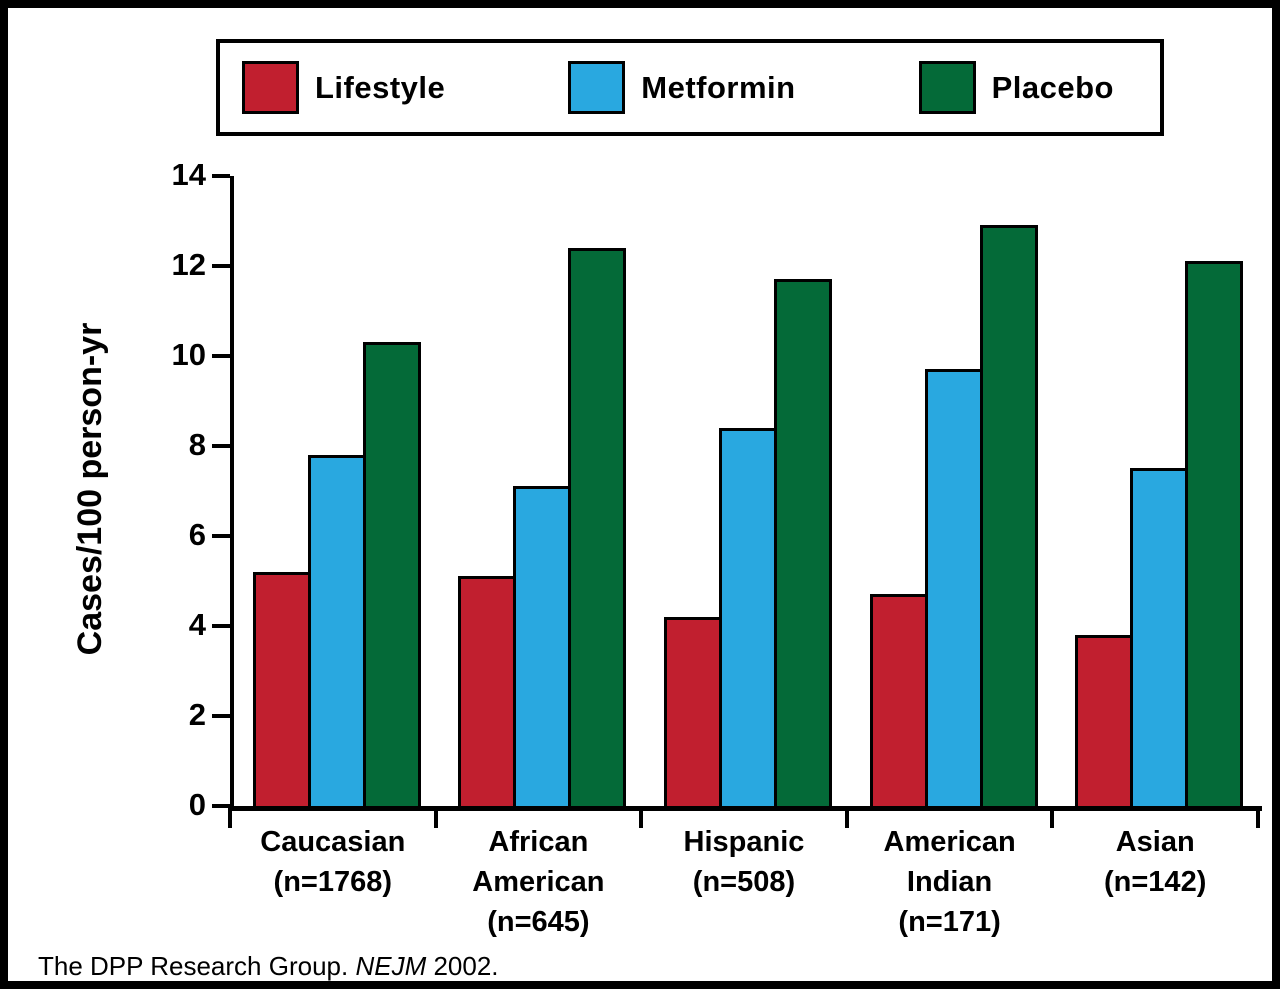 The image size is (1280, 989). What do you see at coordinates (197, 804) in the screenshot?
I see `y-tick-label-0: 0` at bounding box center [197, 804].